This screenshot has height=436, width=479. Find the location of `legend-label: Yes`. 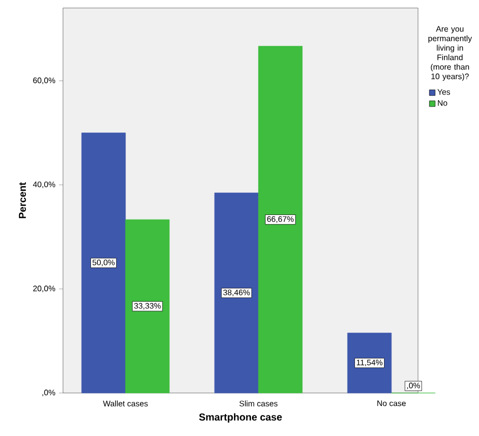

legend-label: Yes is located at coordinates (443, 92).